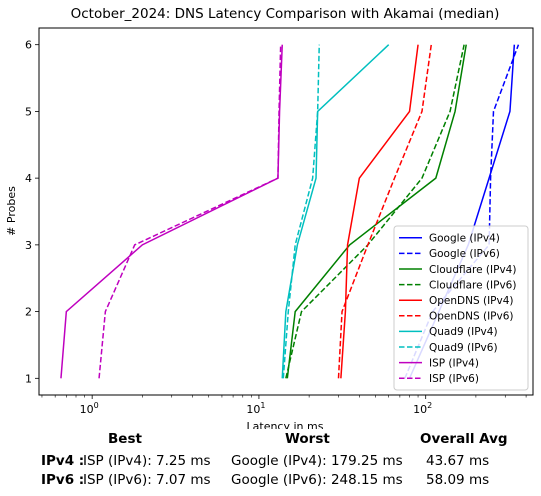 The height and width of the screenshot is (496, 541). Describe the element at coordinates (422, 408) in the screenshot. I see `x-tick-label: 10²` at that location.